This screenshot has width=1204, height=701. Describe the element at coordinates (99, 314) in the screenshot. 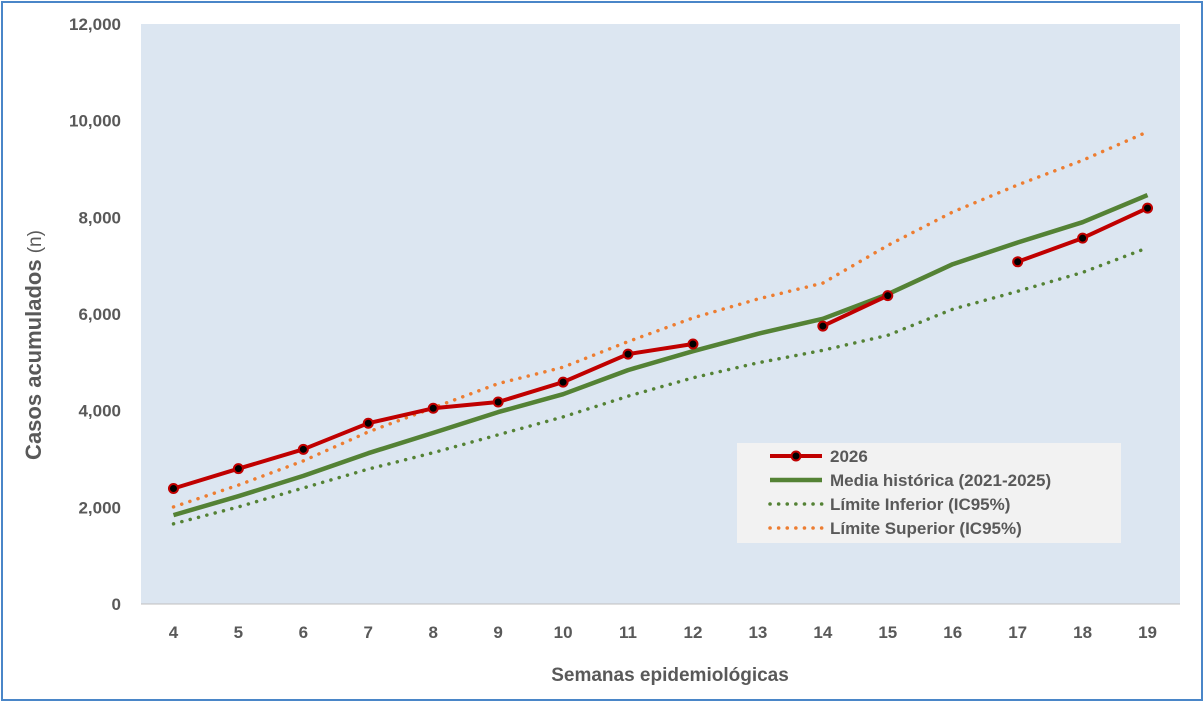

I see `y-tick-label: 6,000` at that location.